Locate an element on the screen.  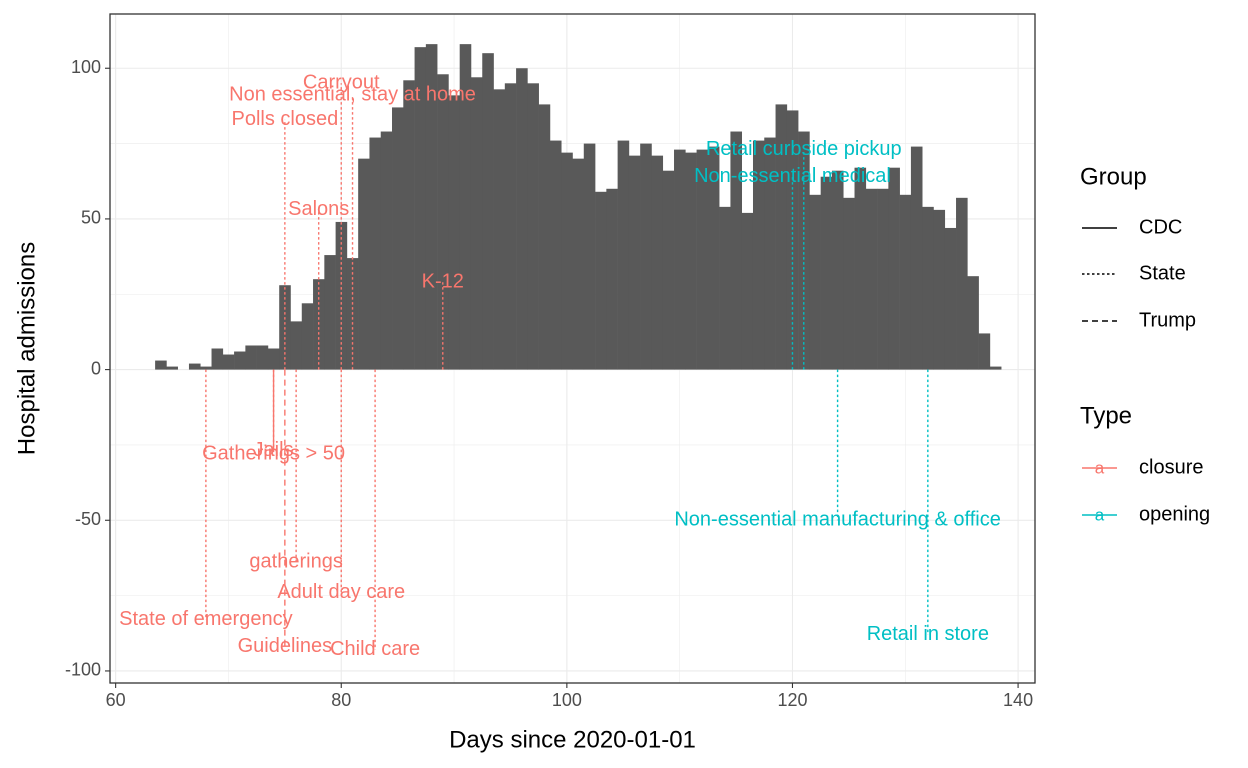
y-tick-label: -50 is located at coordinates (88, 519).